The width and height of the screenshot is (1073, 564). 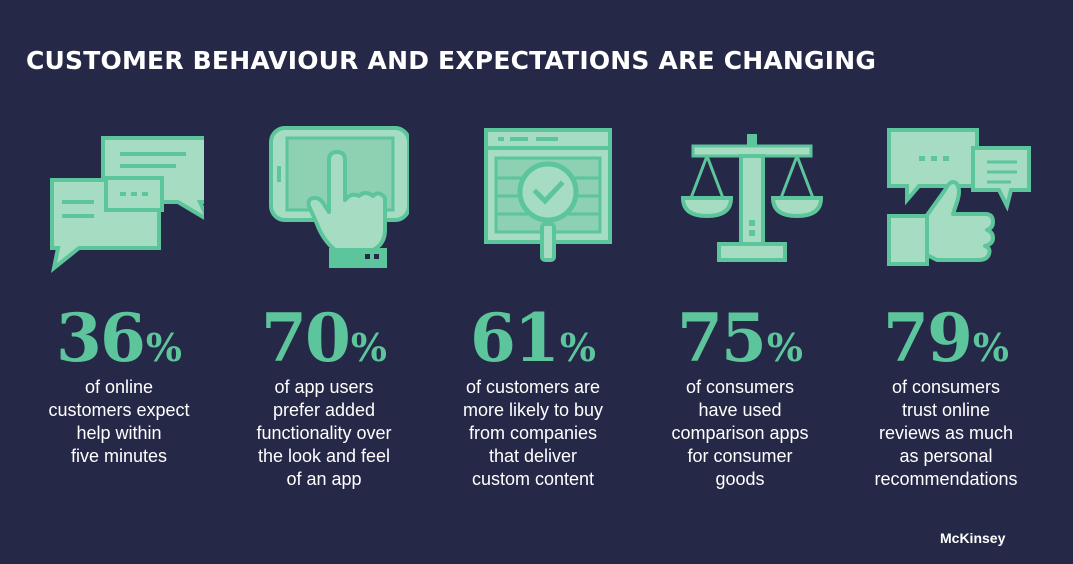 What do you see at coordinates (324, 338) in the screenshot?
I see `stat-percentage: 70%` at bounding box center [324, 338].